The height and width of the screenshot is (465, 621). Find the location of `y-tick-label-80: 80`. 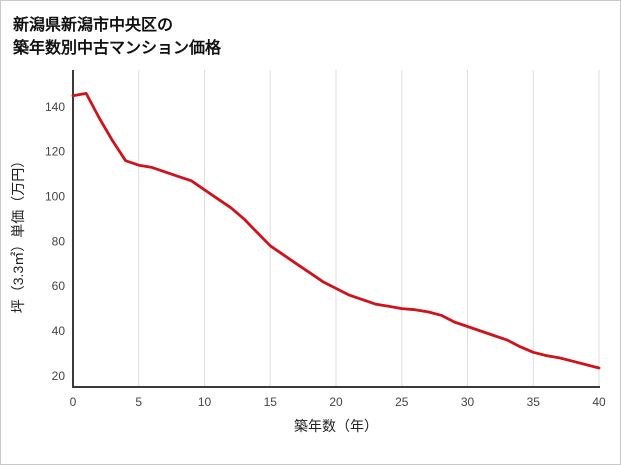

y-tick-label-80: 80 is located at coordinates (59, 242).